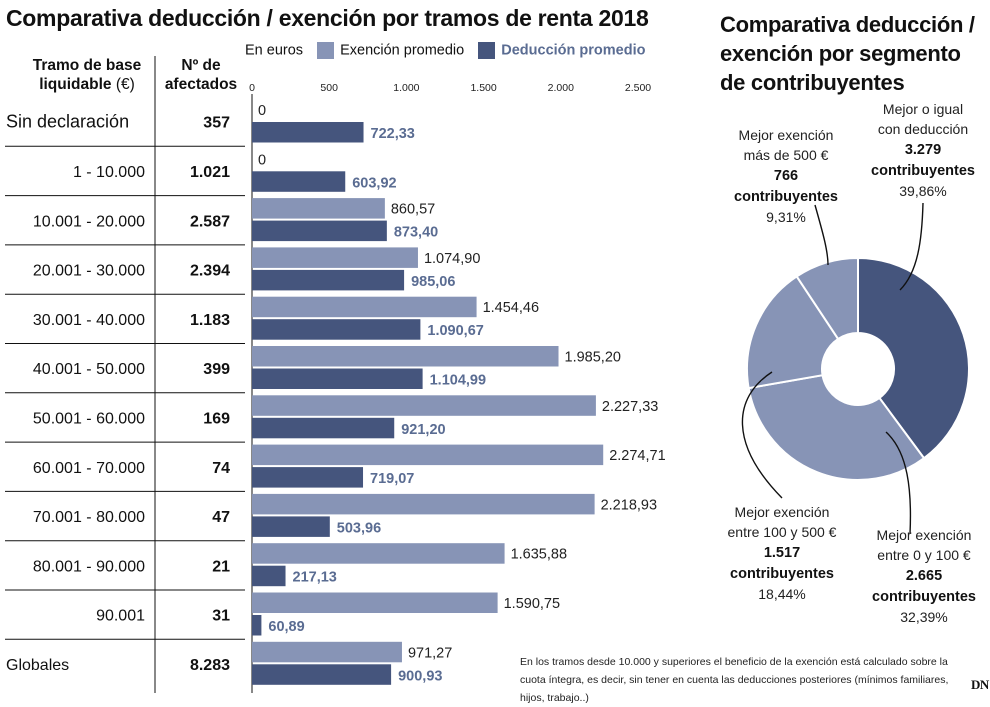  Describe the element at coordinates (326, 50) in the screenshot. I see `legend-swatch-exencion` at that location.